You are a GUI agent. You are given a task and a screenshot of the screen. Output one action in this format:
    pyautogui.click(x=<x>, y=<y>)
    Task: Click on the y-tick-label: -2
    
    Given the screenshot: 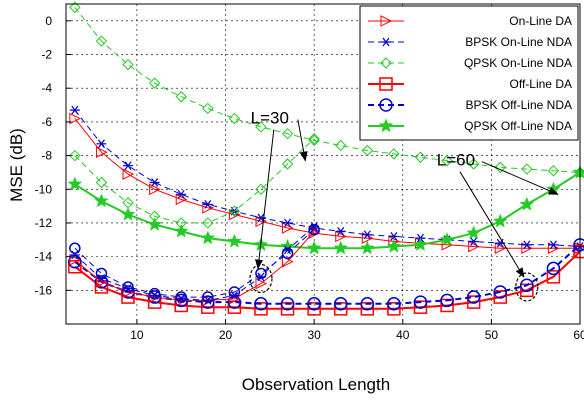 What is the action you would take?
    pyautogui.click(x=46, y=55)
    